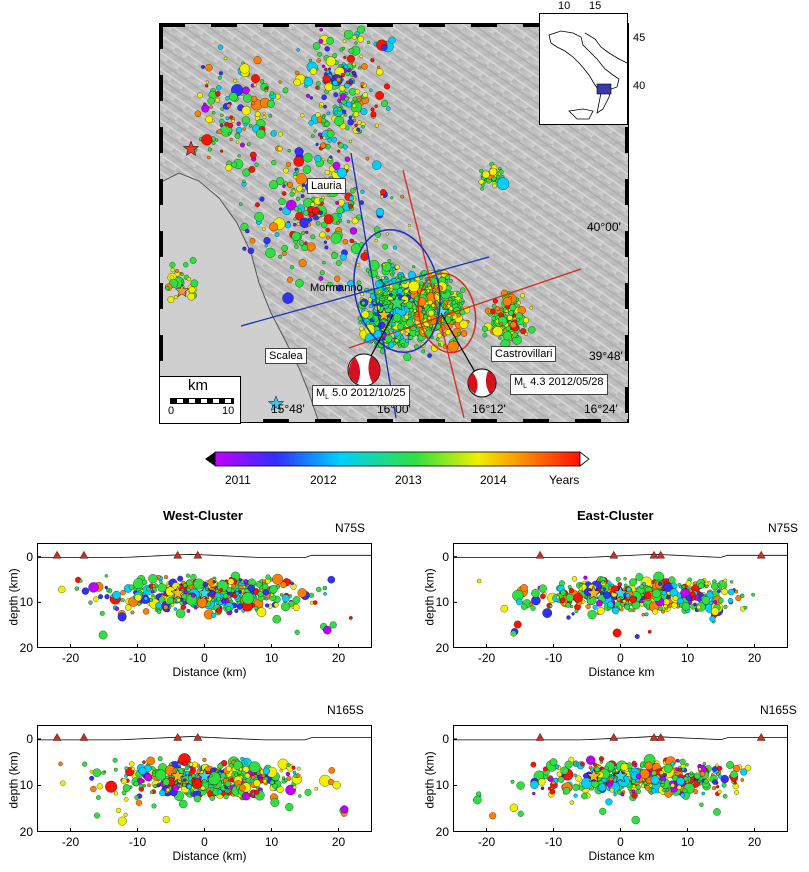  Describe the element at coordinates (553, 842) in the screenshot. I see `x-tick-label: -10` at that location.